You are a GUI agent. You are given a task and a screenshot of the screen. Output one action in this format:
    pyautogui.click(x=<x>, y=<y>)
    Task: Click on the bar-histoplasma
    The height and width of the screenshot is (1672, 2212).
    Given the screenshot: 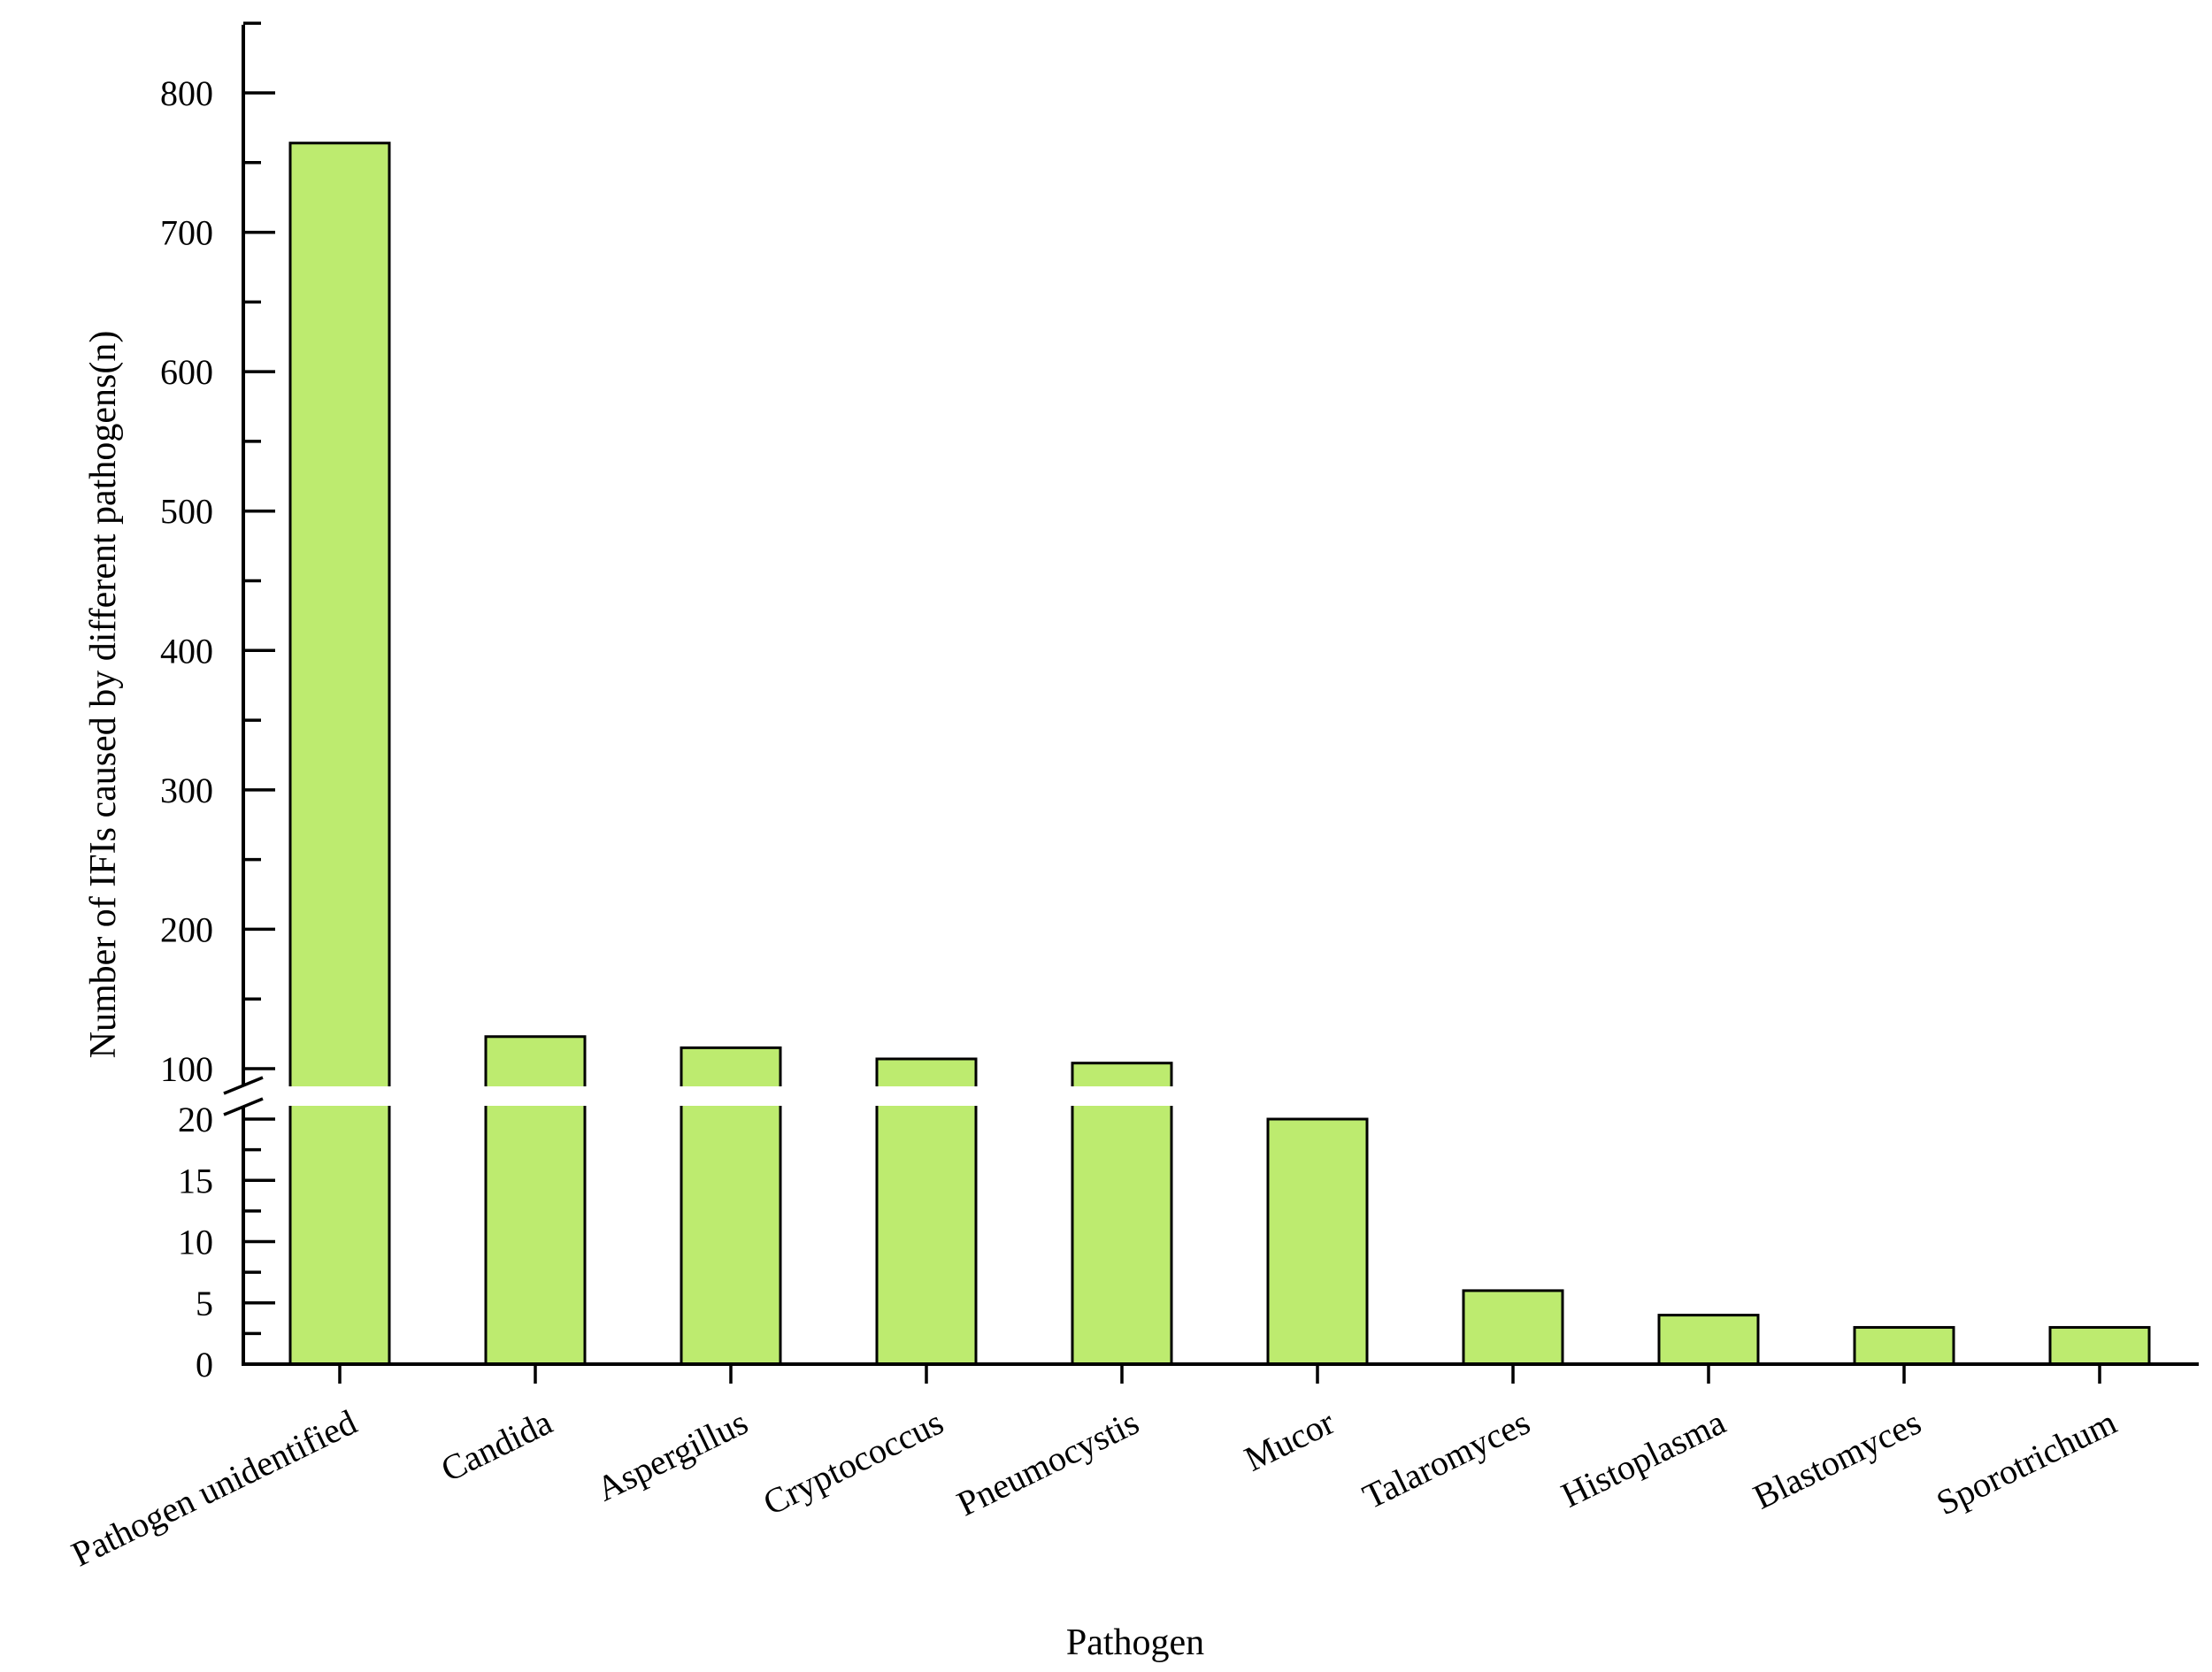 What is the action you would take?
    pyautogui.click(x=1709, y=1340)
    